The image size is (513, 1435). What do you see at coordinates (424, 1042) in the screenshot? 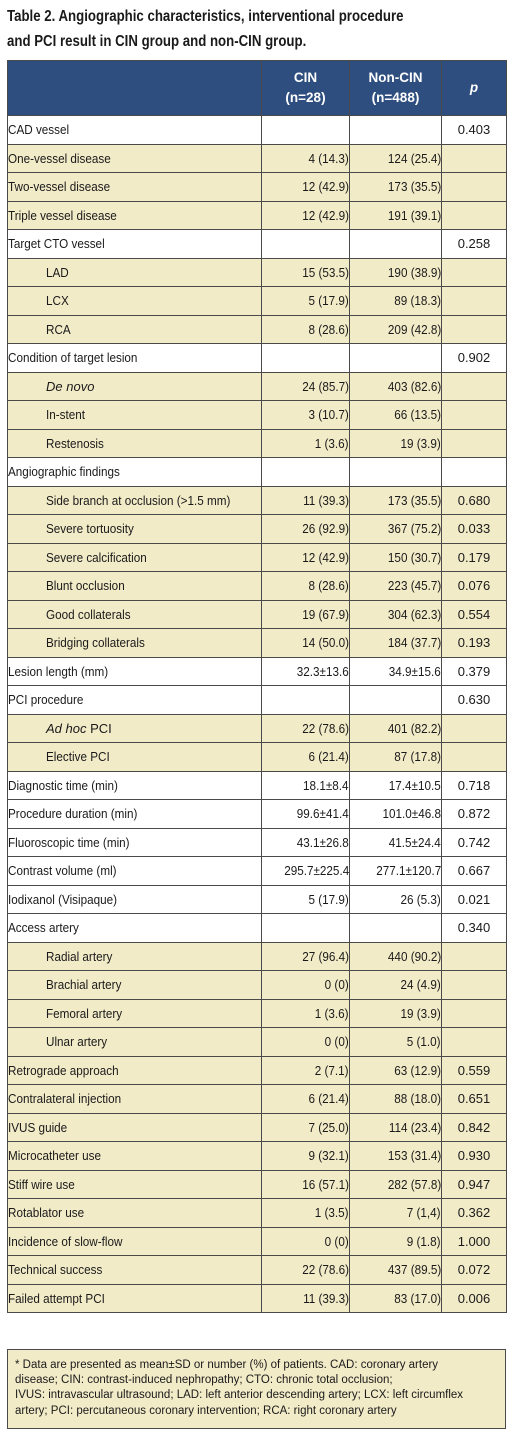
I see `noncin-cell-value: 5 (1.0)` at bounding box center [424, 1042].